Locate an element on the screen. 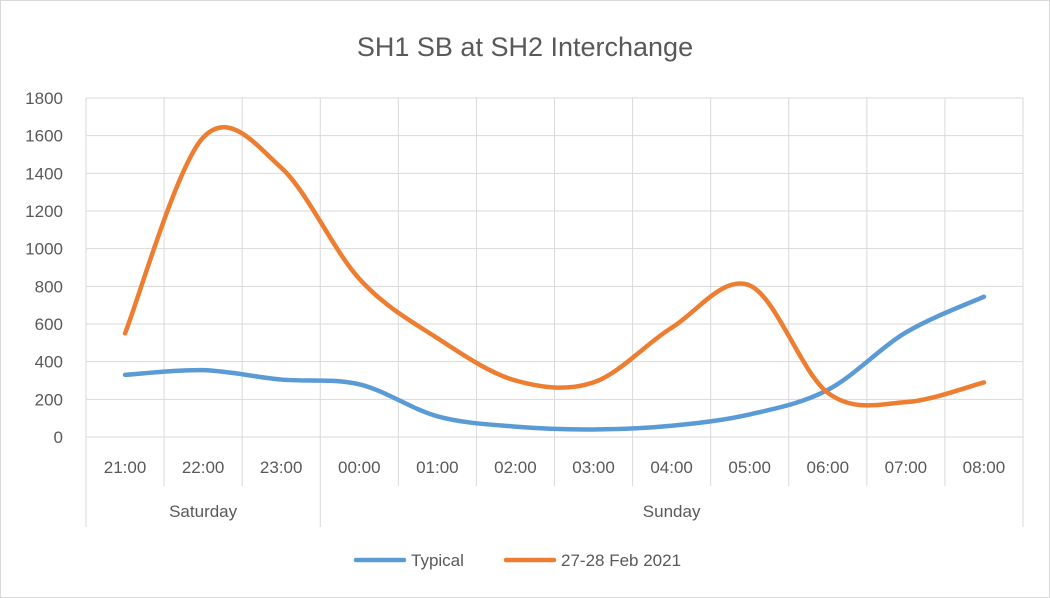  x-group-label: Sunday is located at coordinates (672, 511).